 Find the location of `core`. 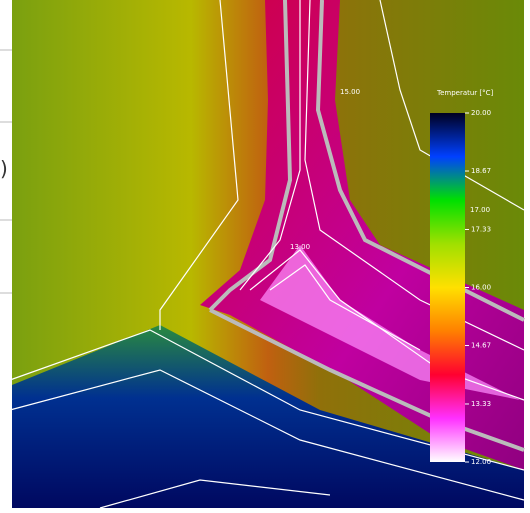

core is located at coordinates (390, 322).